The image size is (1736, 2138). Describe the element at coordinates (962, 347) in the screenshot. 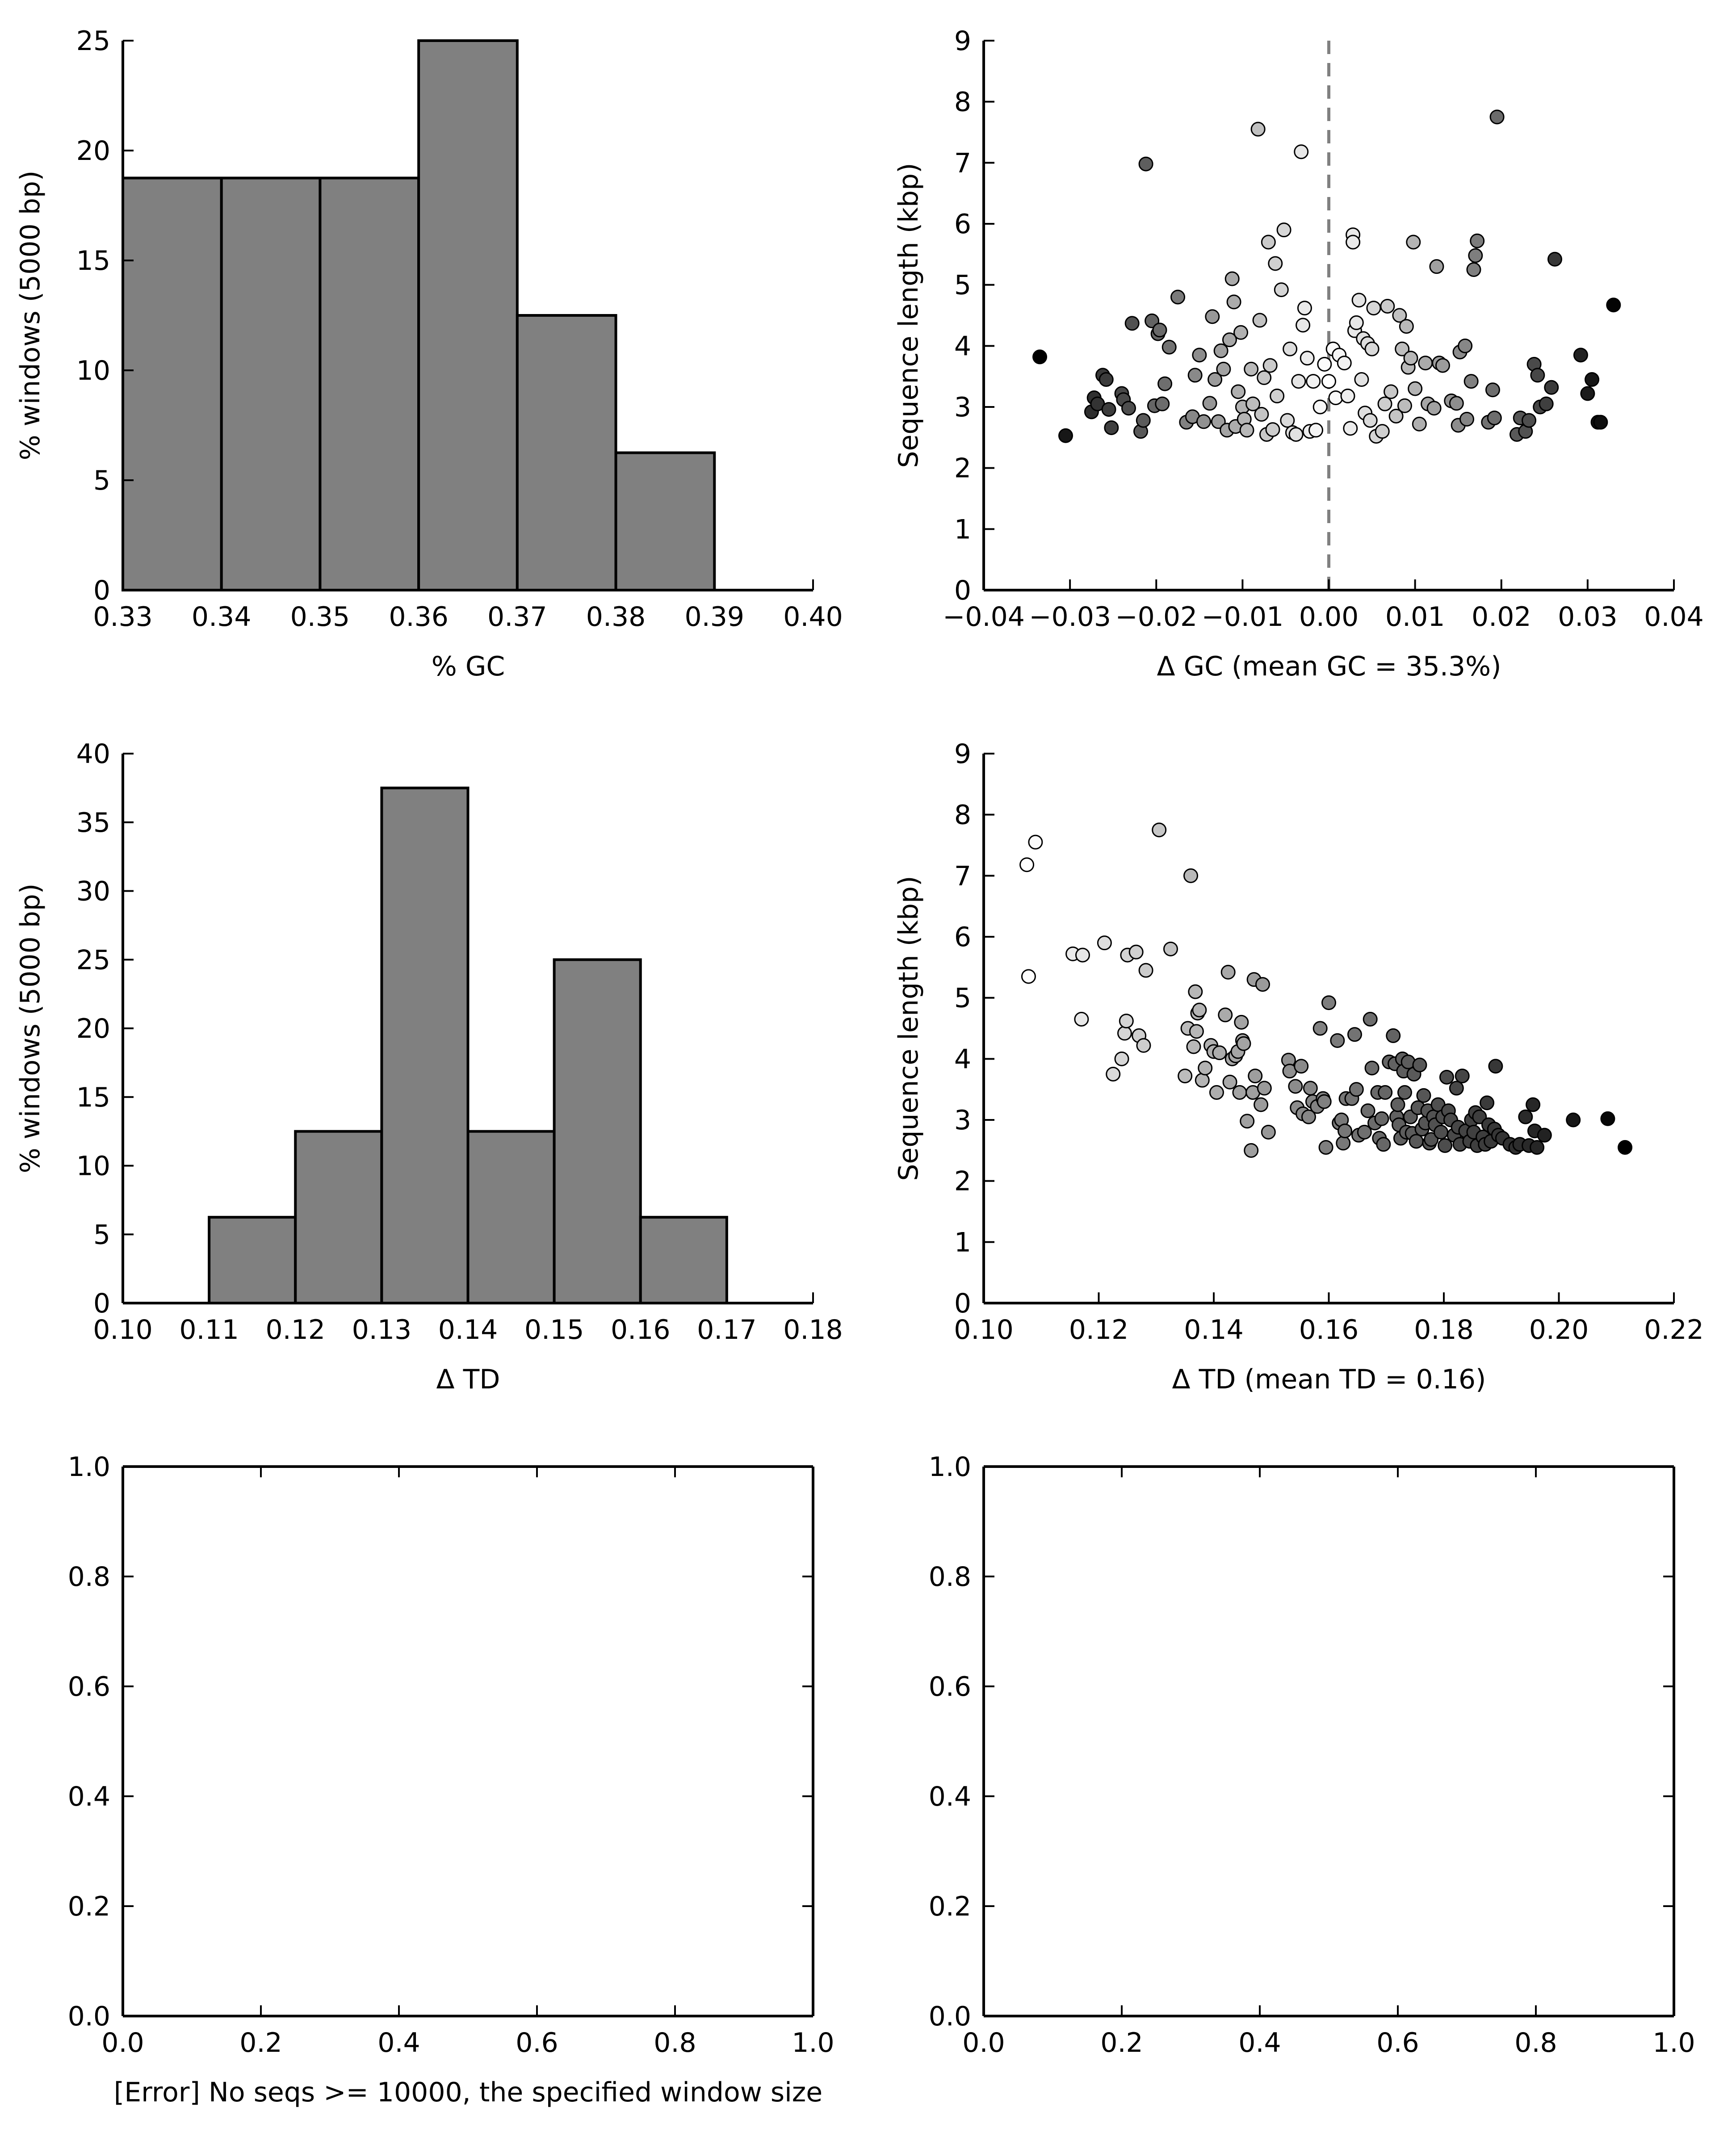

I see `y-tick-label: 4` at that location.